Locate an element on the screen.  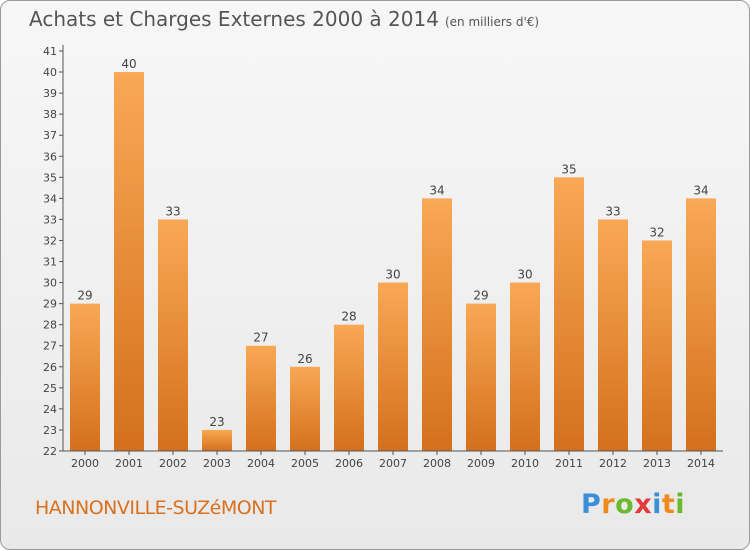
y-tick-label-35: 35 is located at coordinates (50, 177).